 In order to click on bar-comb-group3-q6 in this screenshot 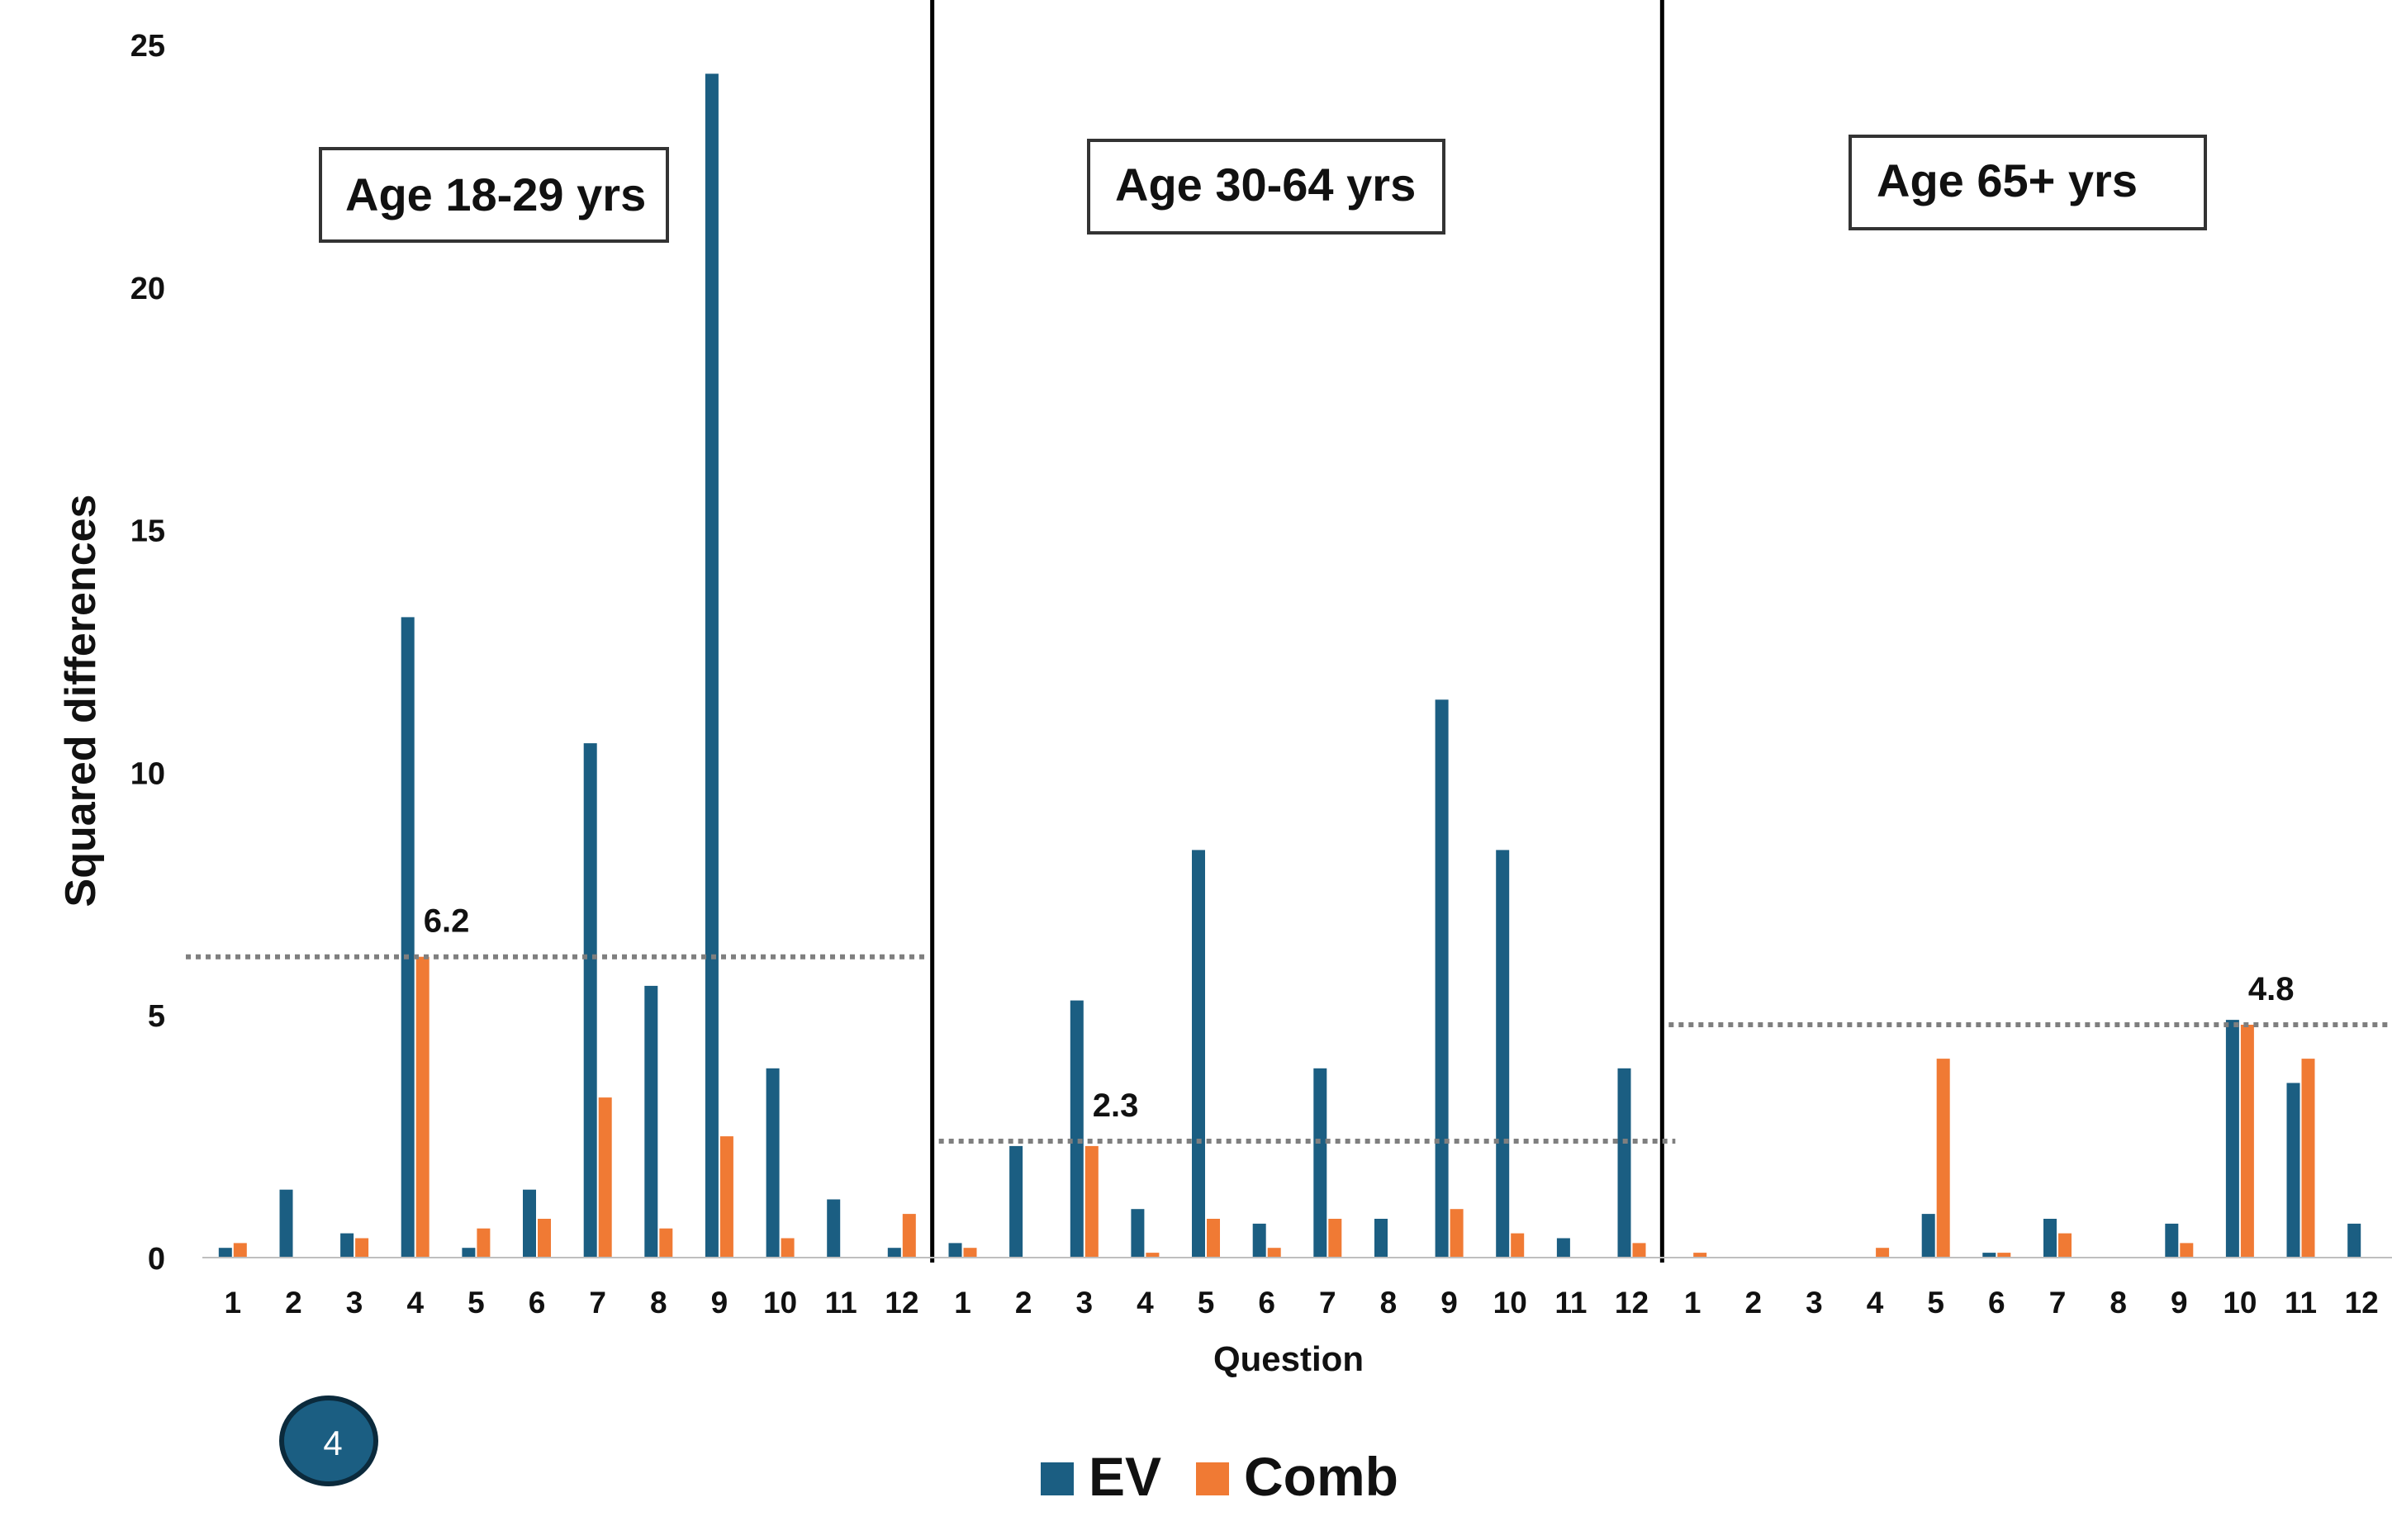, I will do `click(2004, 1255)`.